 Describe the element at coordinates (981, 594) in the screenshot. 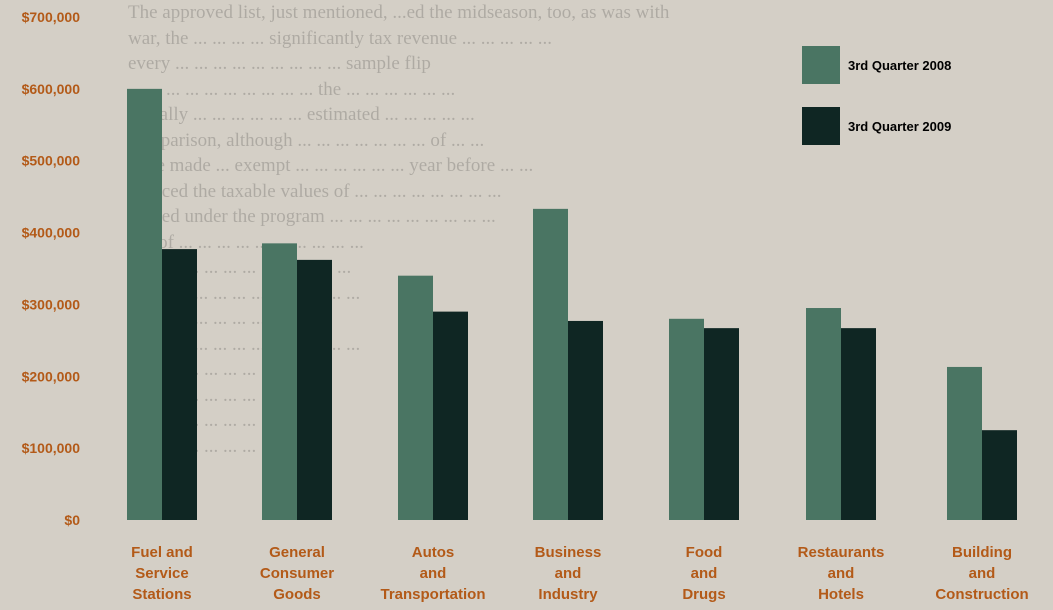

I see `category-label: Construction` at that location.